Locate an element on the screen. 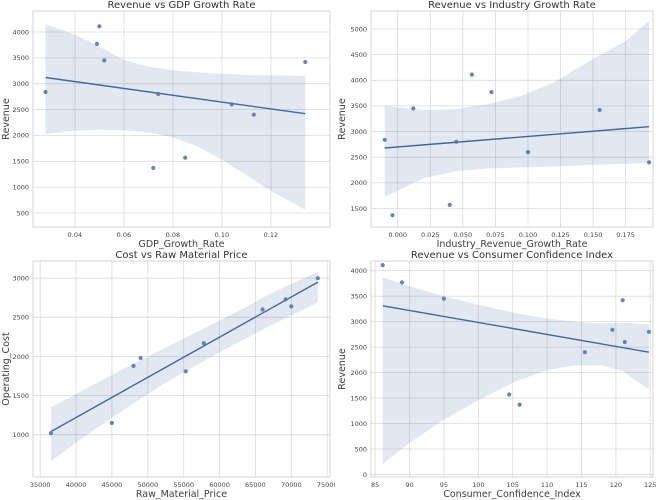 Image resolution: width=669 pixels, height=500 pixels. y-tick-label: 5000 is located at coordinates (358, 29).